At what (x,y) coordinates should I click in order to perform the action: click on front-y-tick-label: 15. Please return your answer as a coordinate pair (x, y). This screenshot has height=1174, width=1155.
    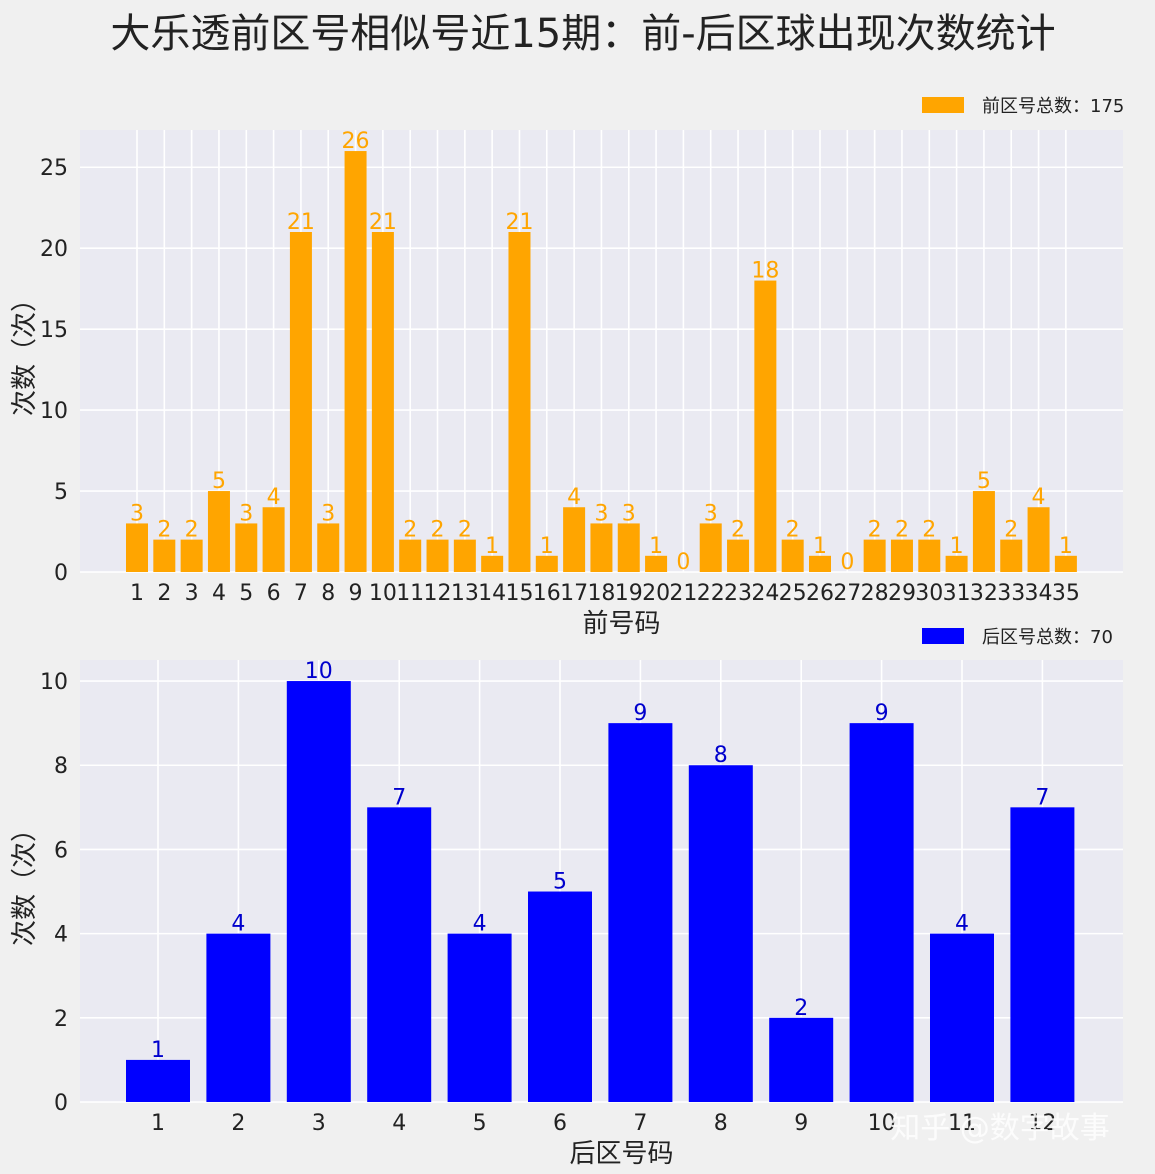
    Looking at the image, I should click on (54, 330).